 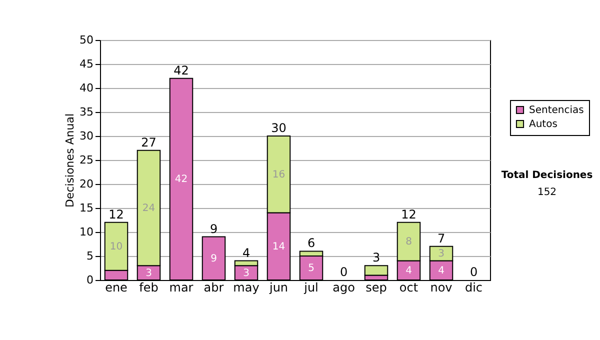 I want to click on x-tick-label: ene, so click(x=116, y=287).